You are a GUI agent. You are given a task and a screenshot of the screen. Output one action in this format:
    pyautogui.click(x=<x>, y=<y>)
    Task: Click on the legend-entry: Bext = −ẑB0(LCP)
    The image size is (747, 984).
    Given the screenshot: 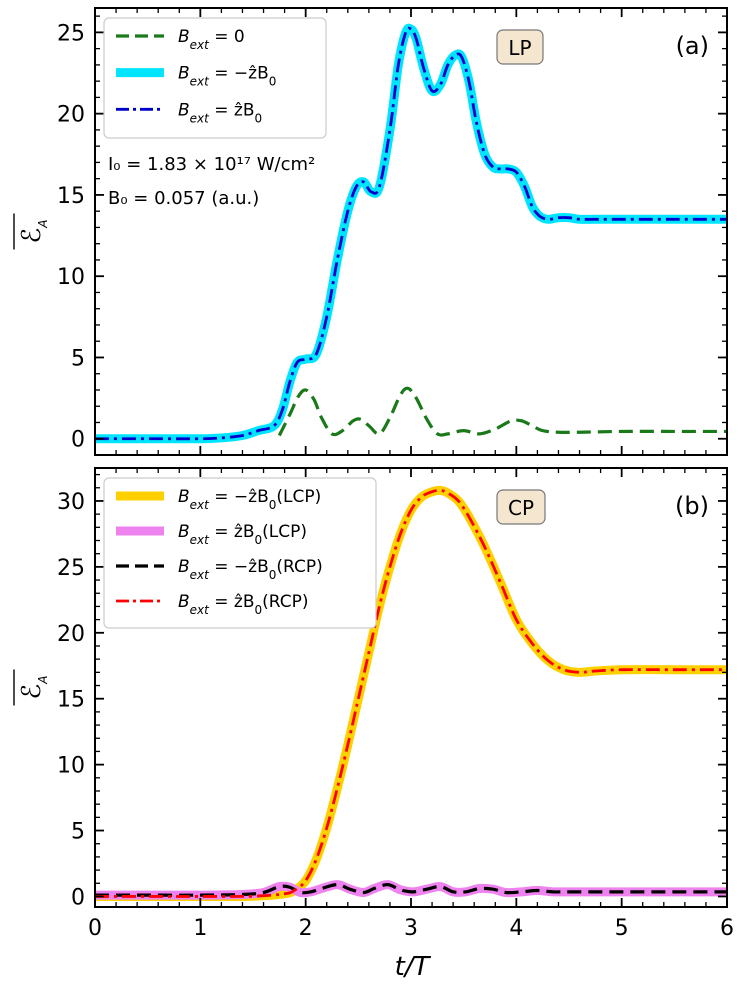 What is the action you would take?
    pyautogui.click(x=249, y=499)
    